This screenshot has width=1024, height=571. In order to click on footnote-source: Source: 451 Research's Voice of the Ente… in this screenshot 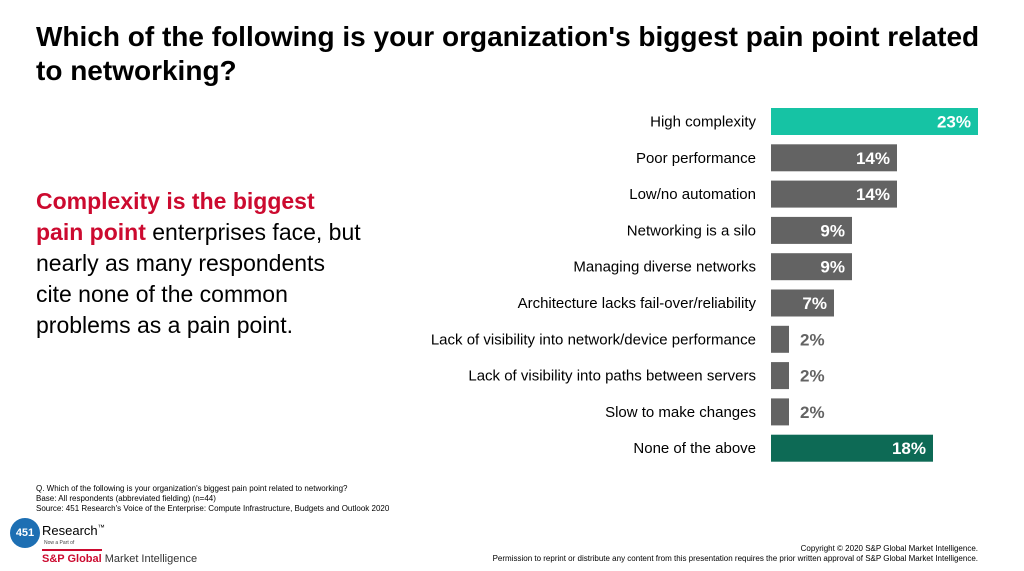, I will do `click(213, 508)`.